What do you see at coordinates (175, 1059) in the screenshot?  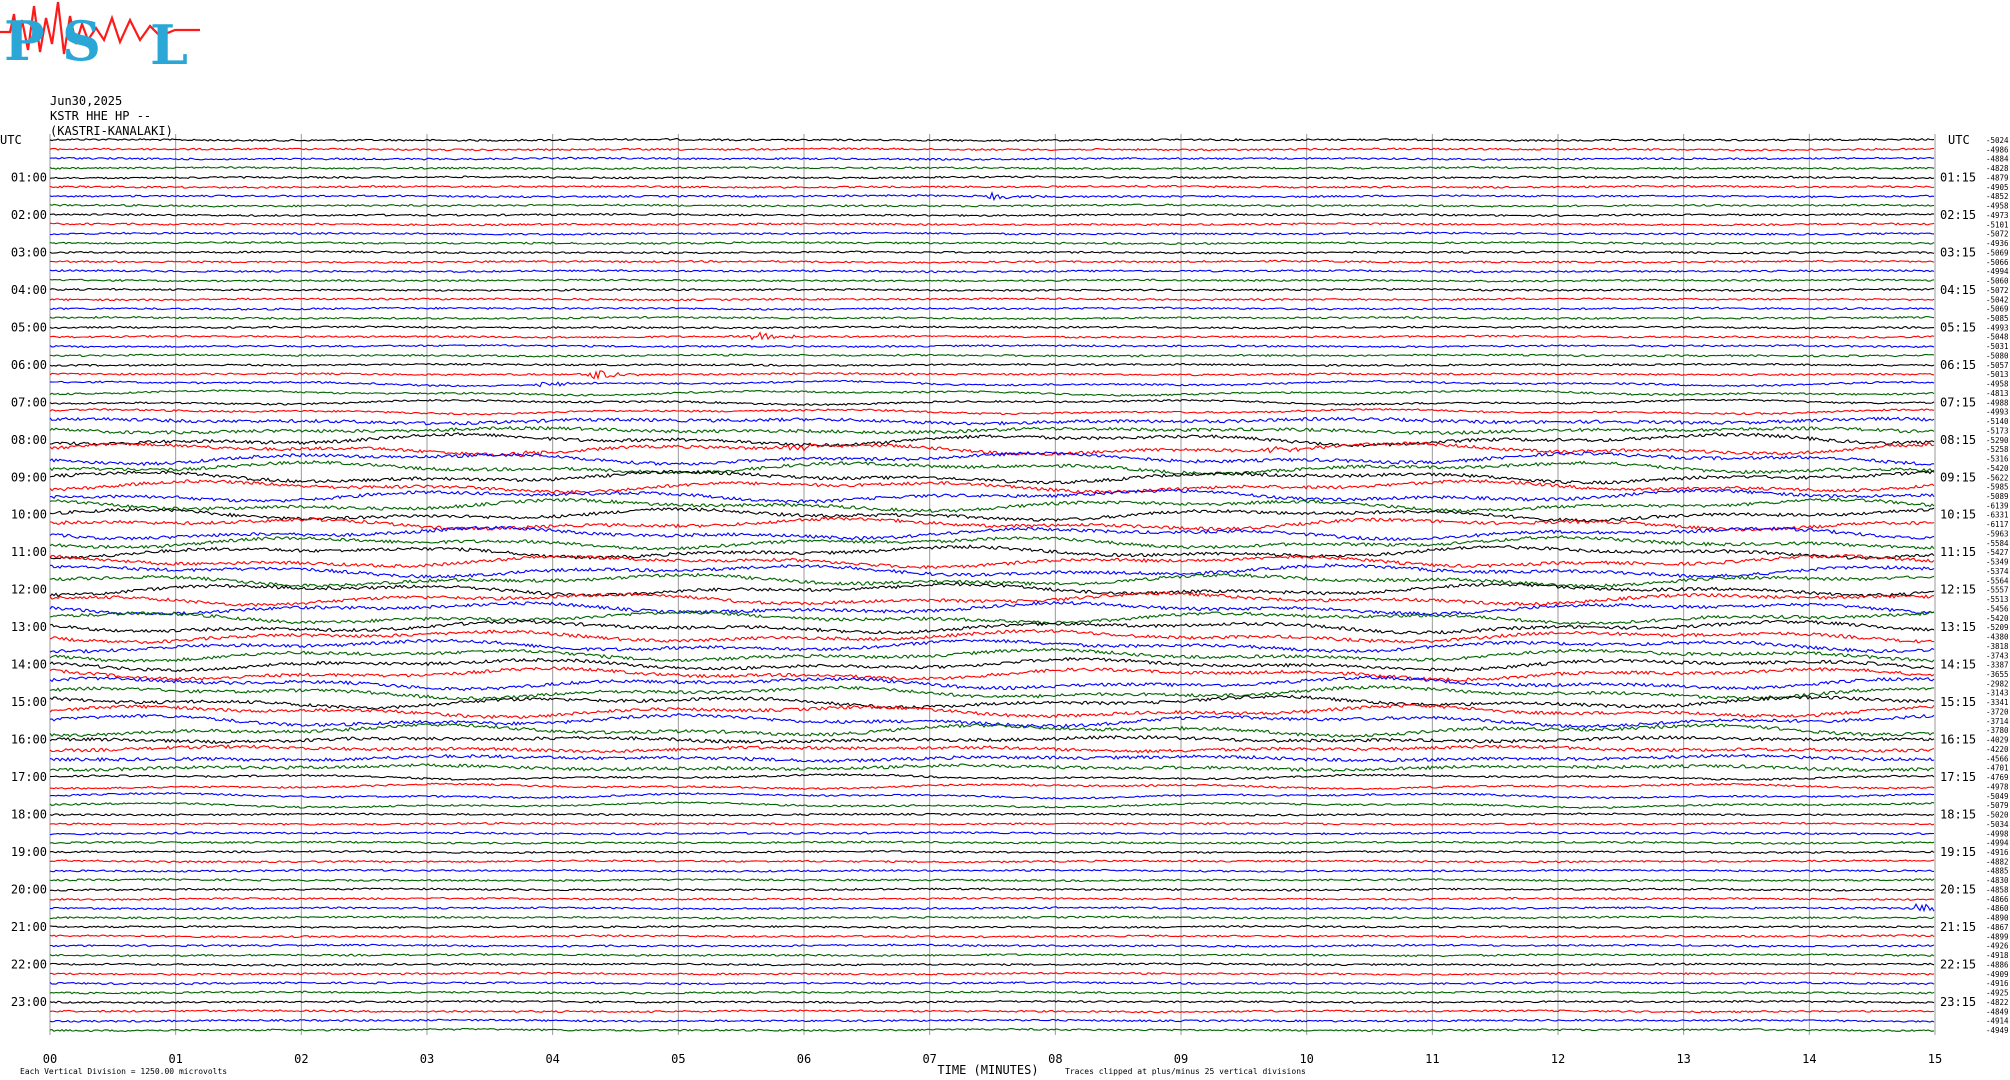 I see `x-tick-label: 01` at bounding box center [175, 1059].